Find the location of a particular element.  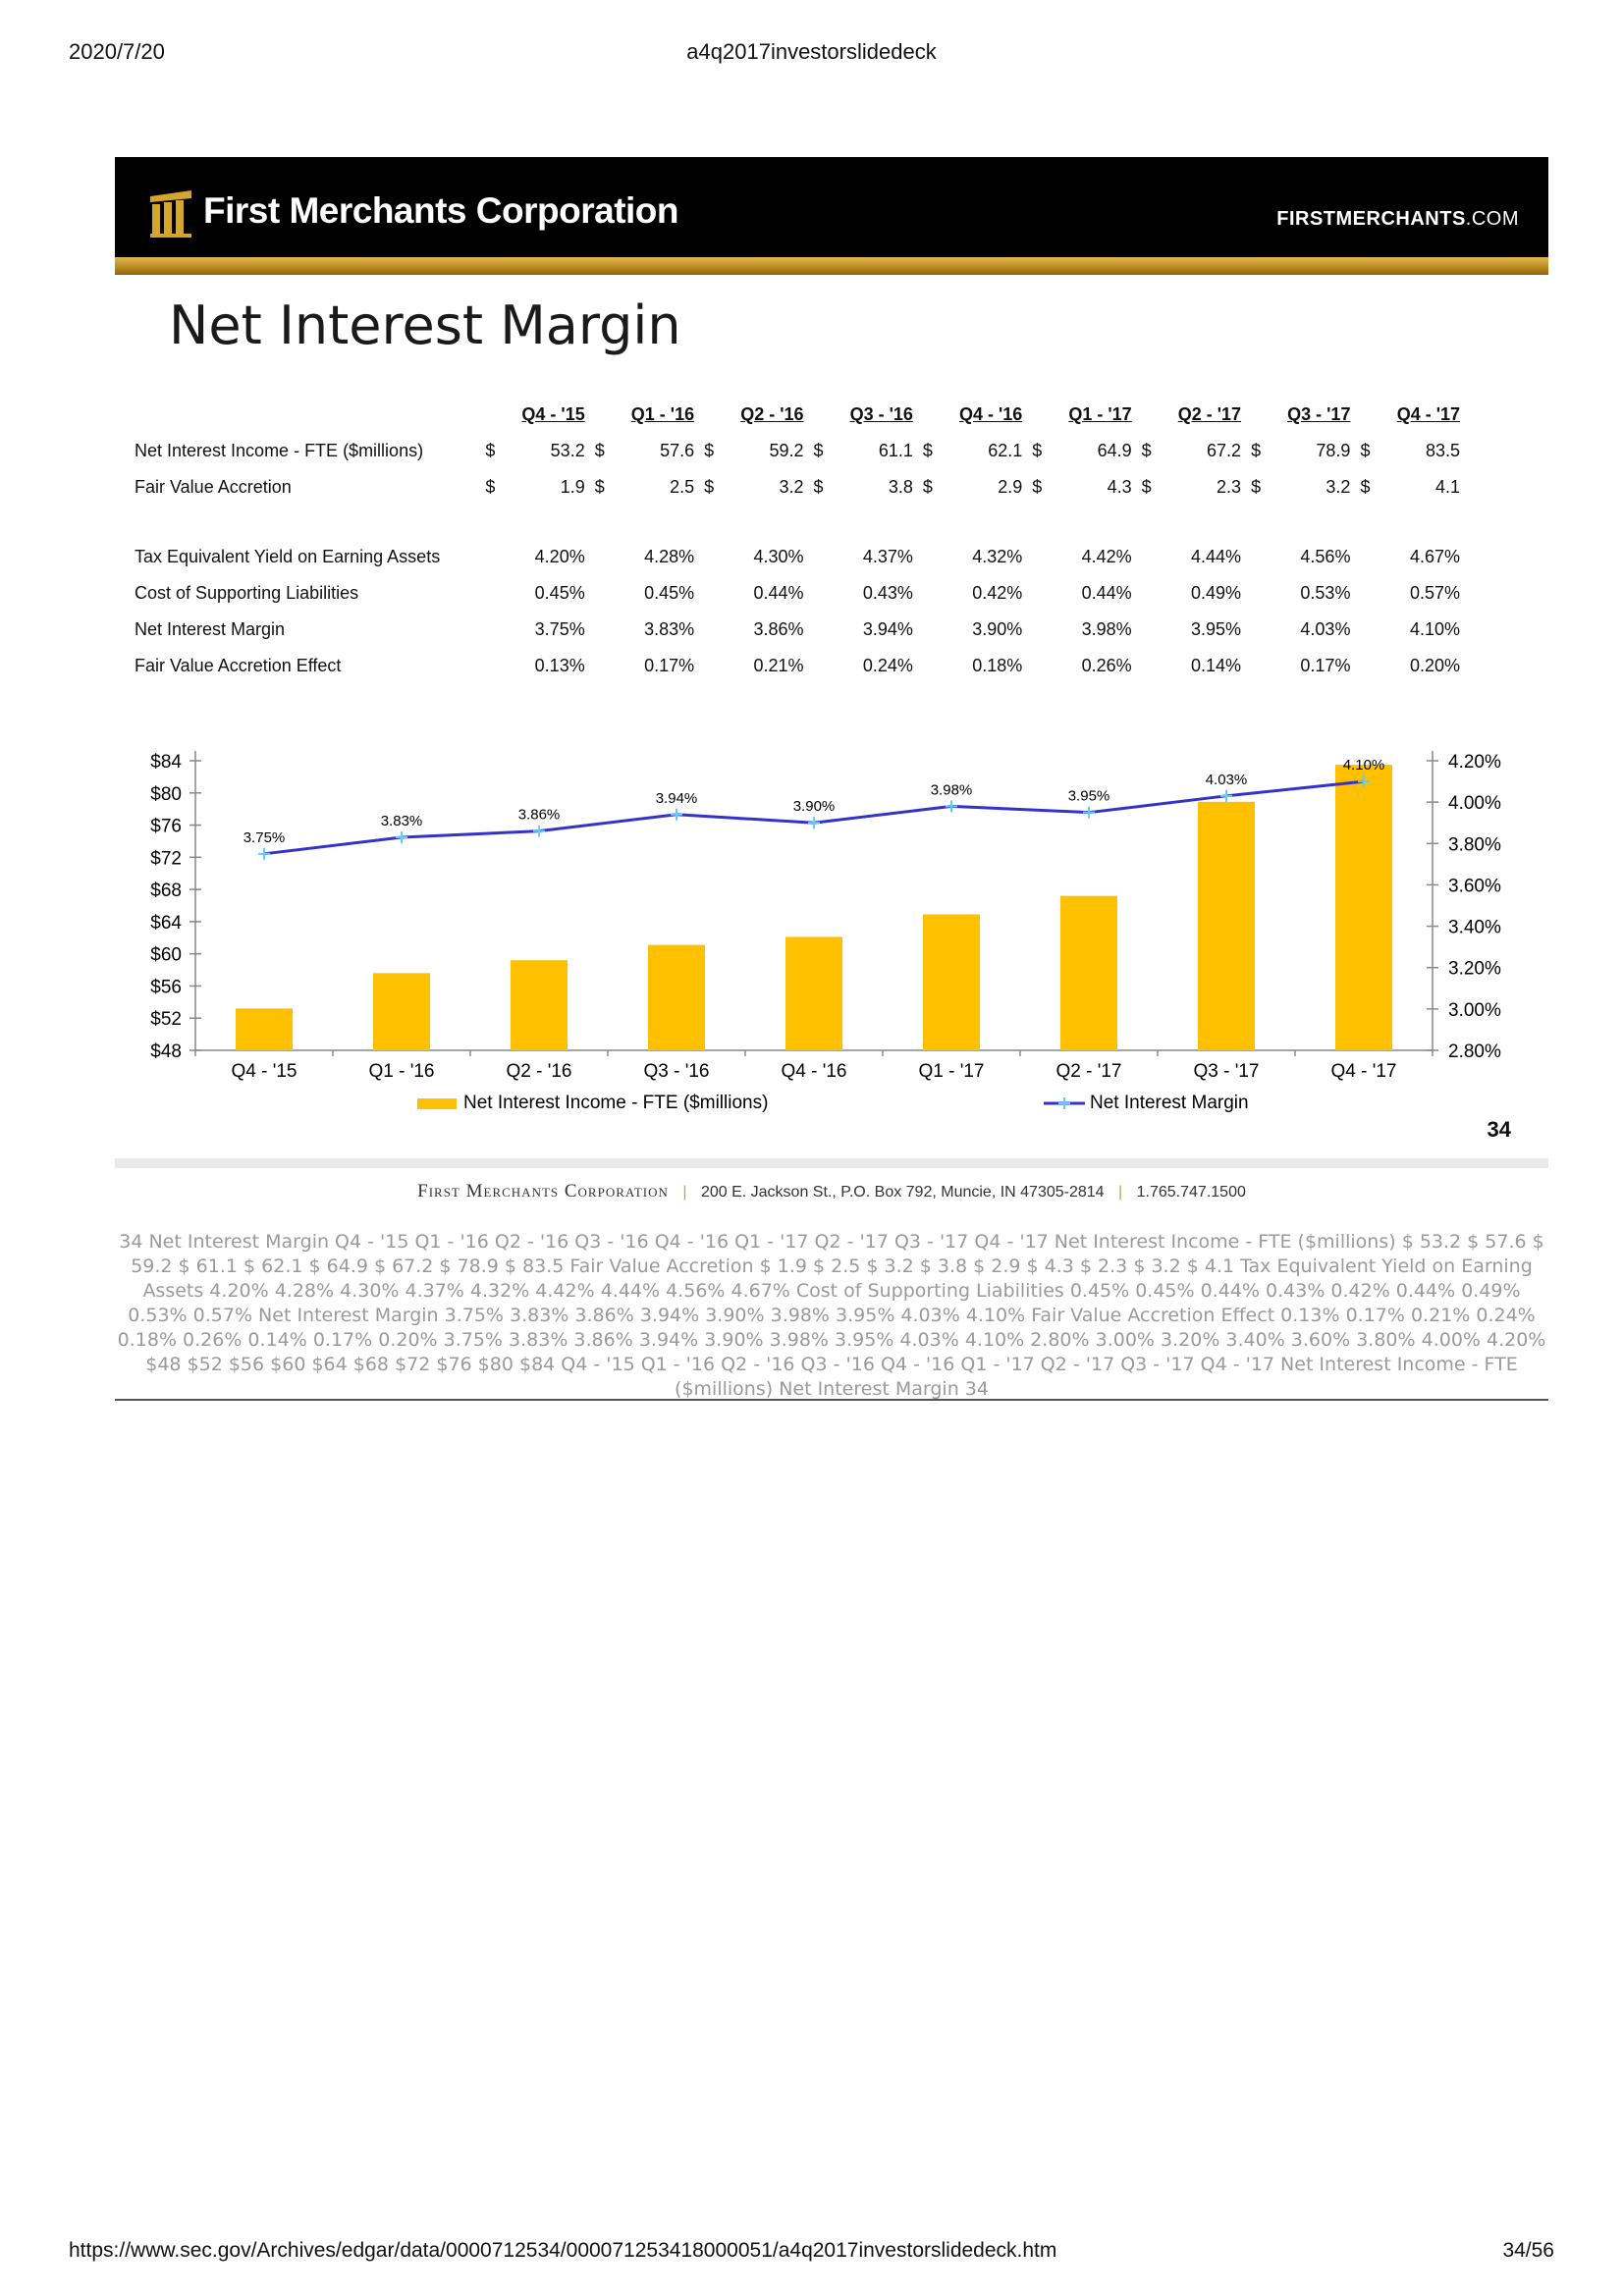

column-header: Q4 - '17 is located at coordinates (1428, 414).